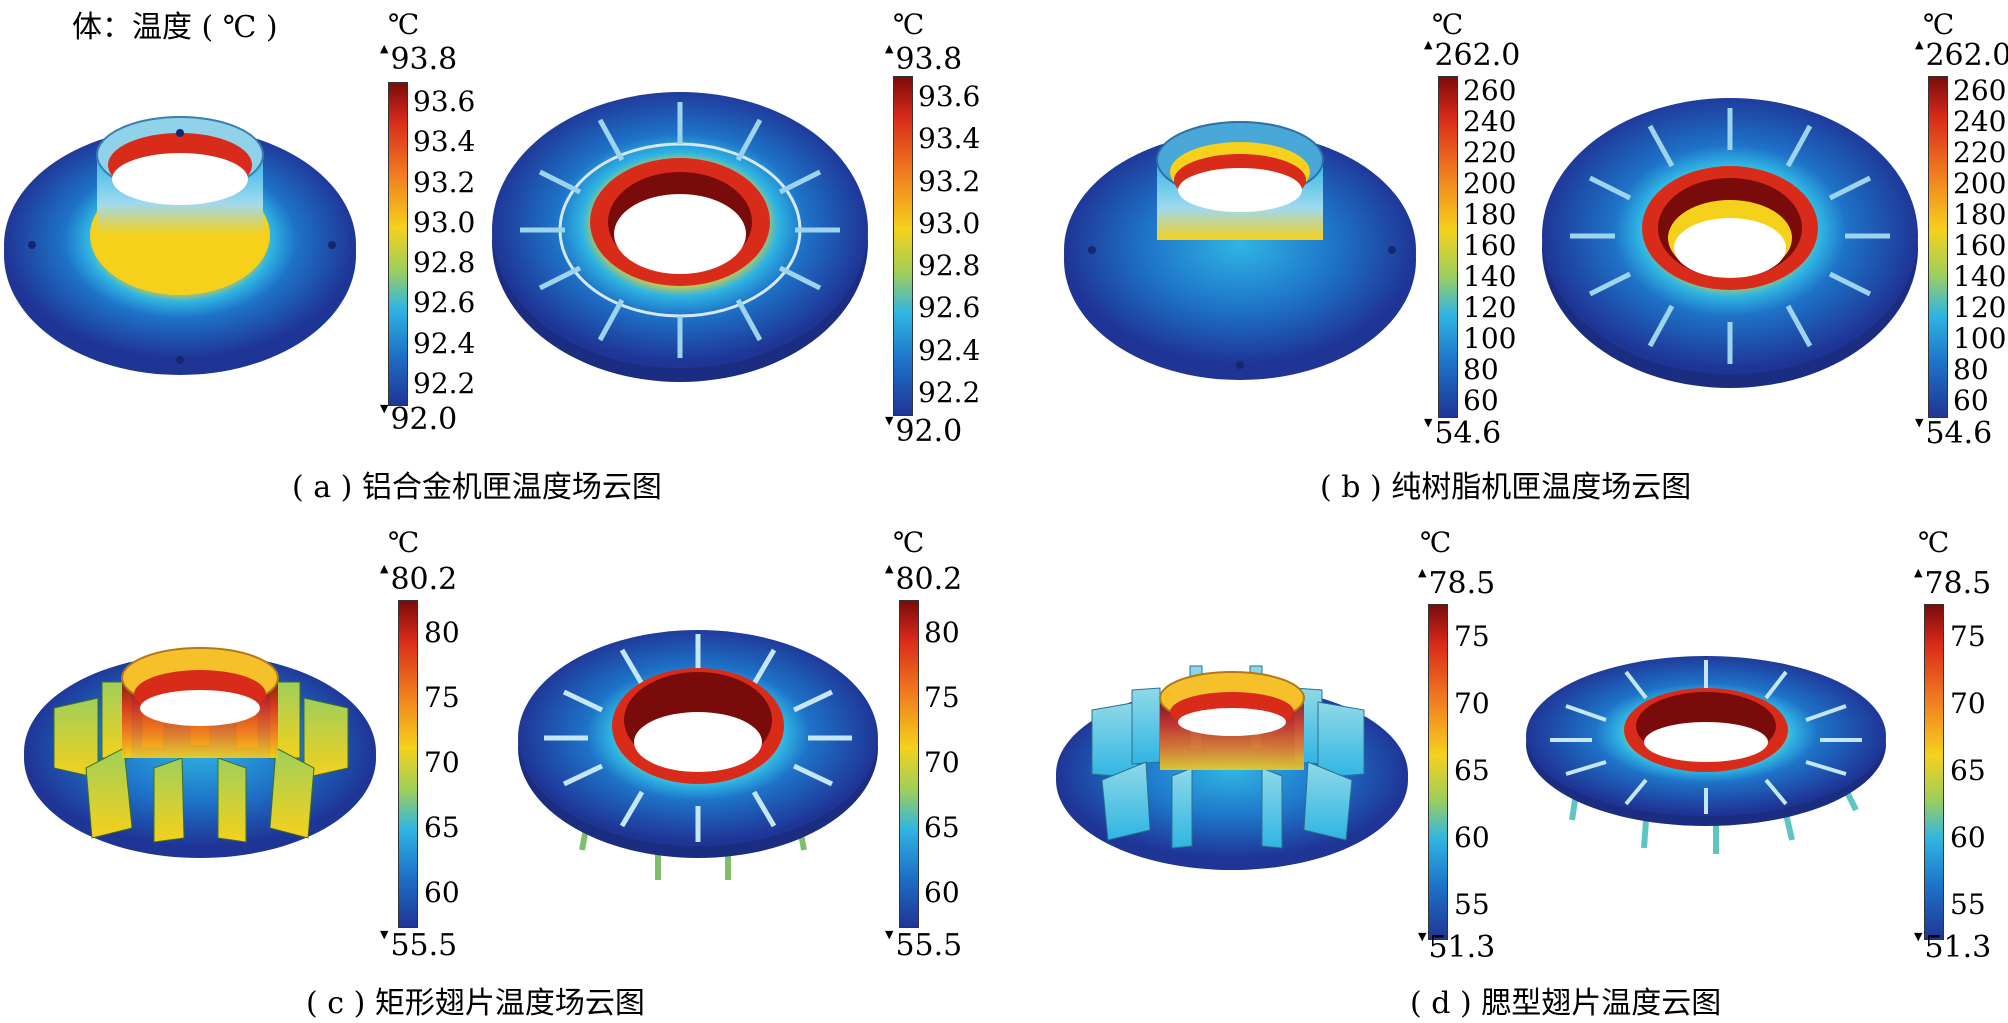  Describe the element at coordinates (1240, 250) in the screenshot. I see `panel-b-model-front` at that location.